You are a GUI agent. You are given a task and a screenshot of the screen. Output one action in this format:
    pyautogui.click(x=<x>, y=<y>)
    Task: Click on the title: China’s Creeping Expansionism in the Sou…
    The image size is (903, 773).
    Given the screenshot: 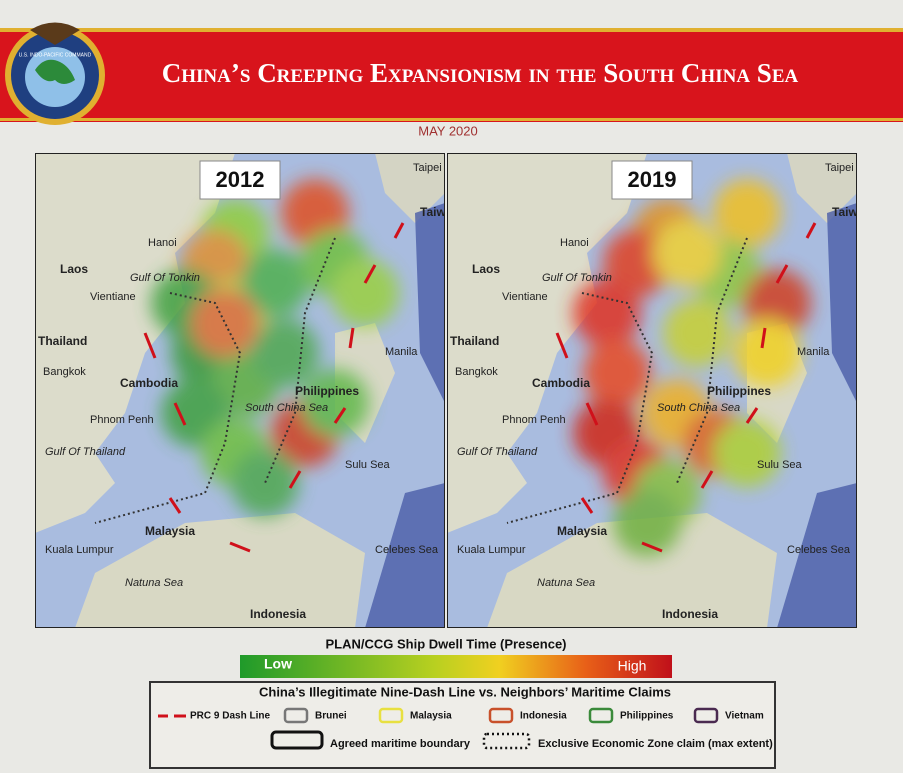 What is the action you would take?
    pyautogui.click(x=480, y=73)
    